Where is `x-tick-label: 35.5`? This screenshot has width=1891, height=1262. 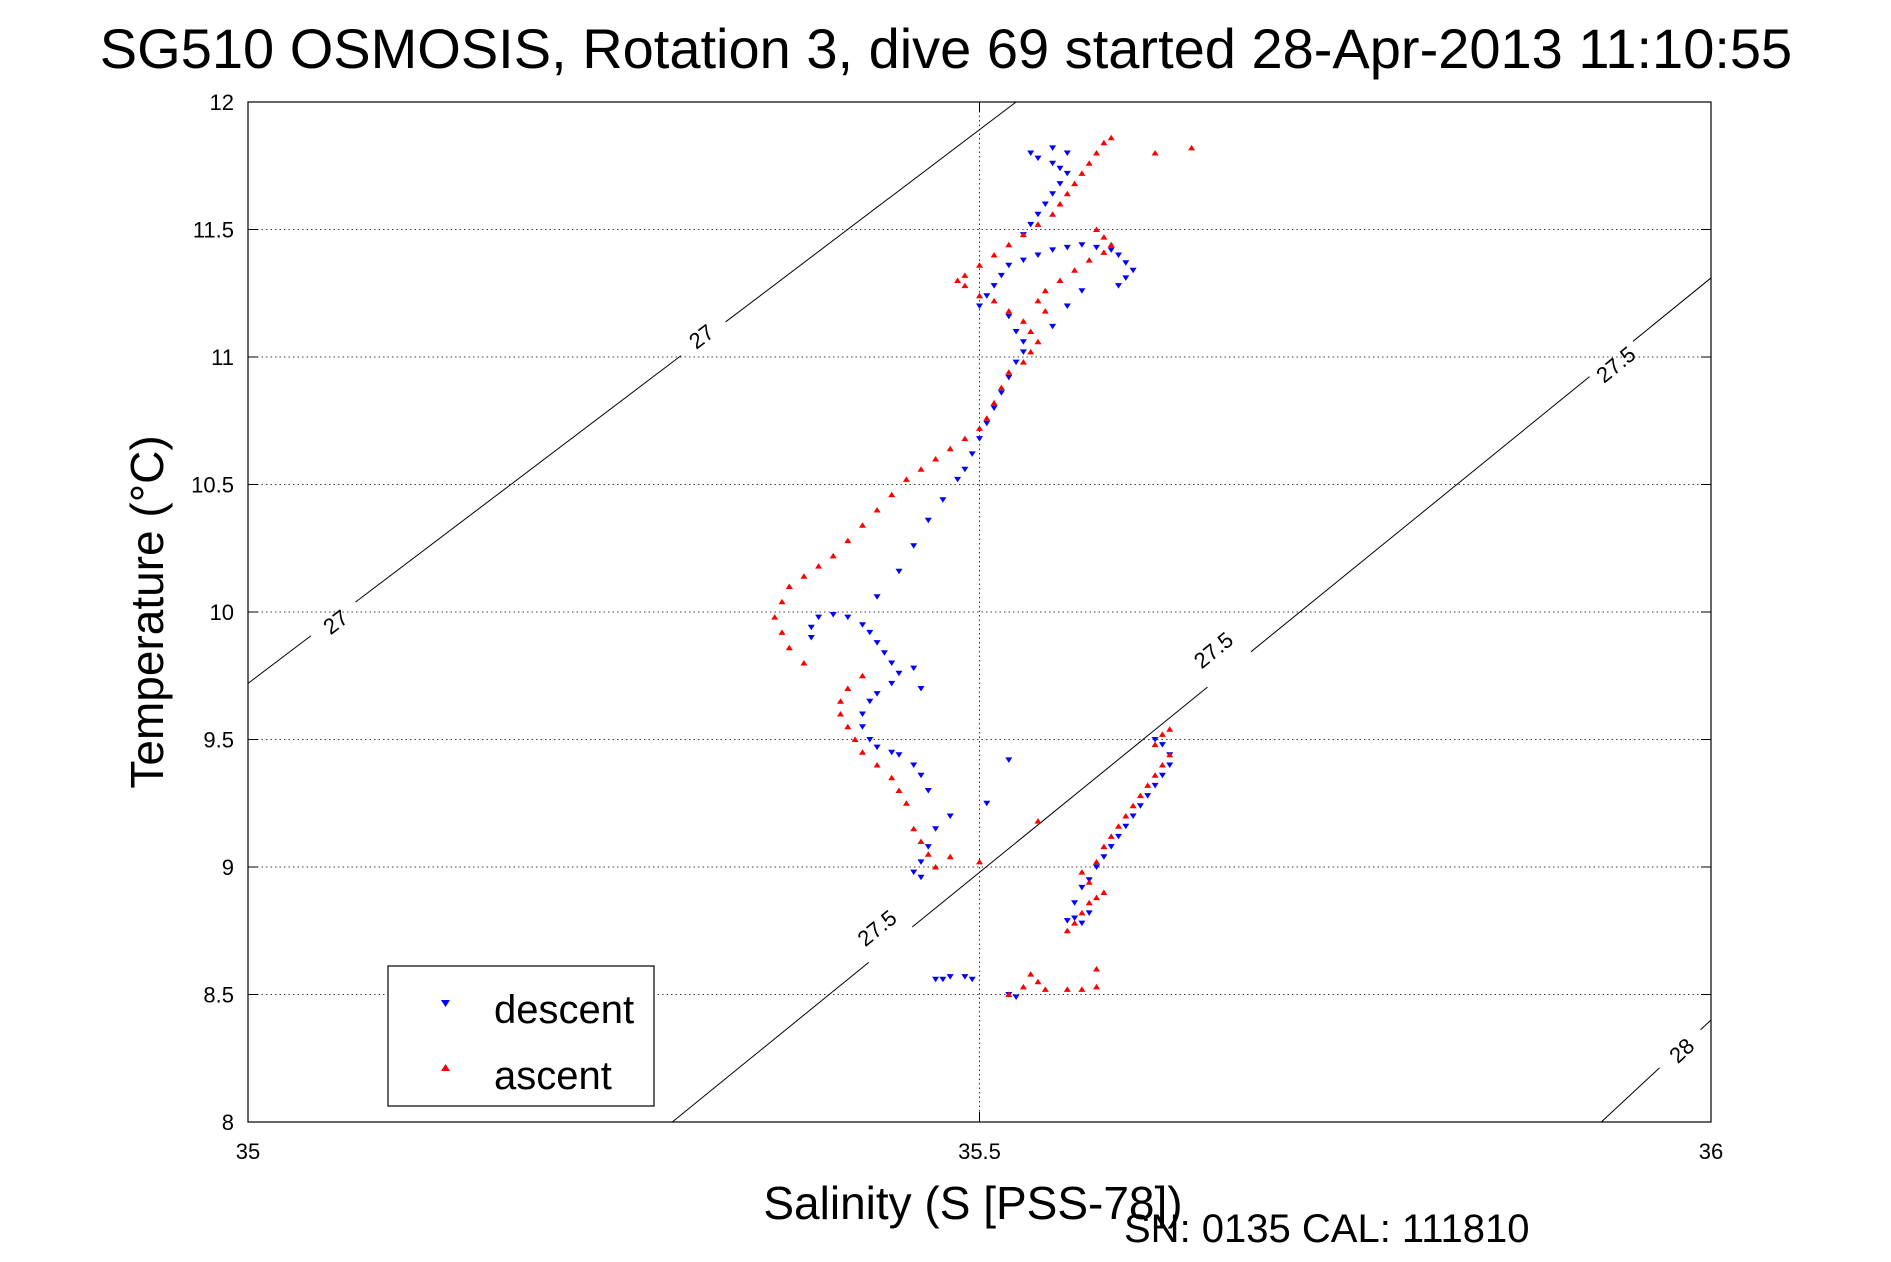
x-tick-label: 35.5 is located at coordinates (979, 1151).